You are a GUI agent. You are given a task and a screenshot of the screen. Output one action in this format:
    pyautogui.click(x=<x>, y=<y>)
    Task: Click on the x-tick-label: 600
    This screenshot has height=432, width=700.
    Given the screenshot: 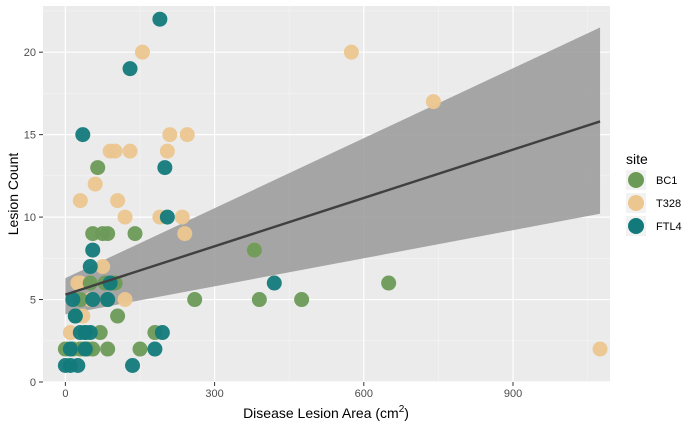 What is the action you would take?
    pyautogui.click(x=364, y=394)
    